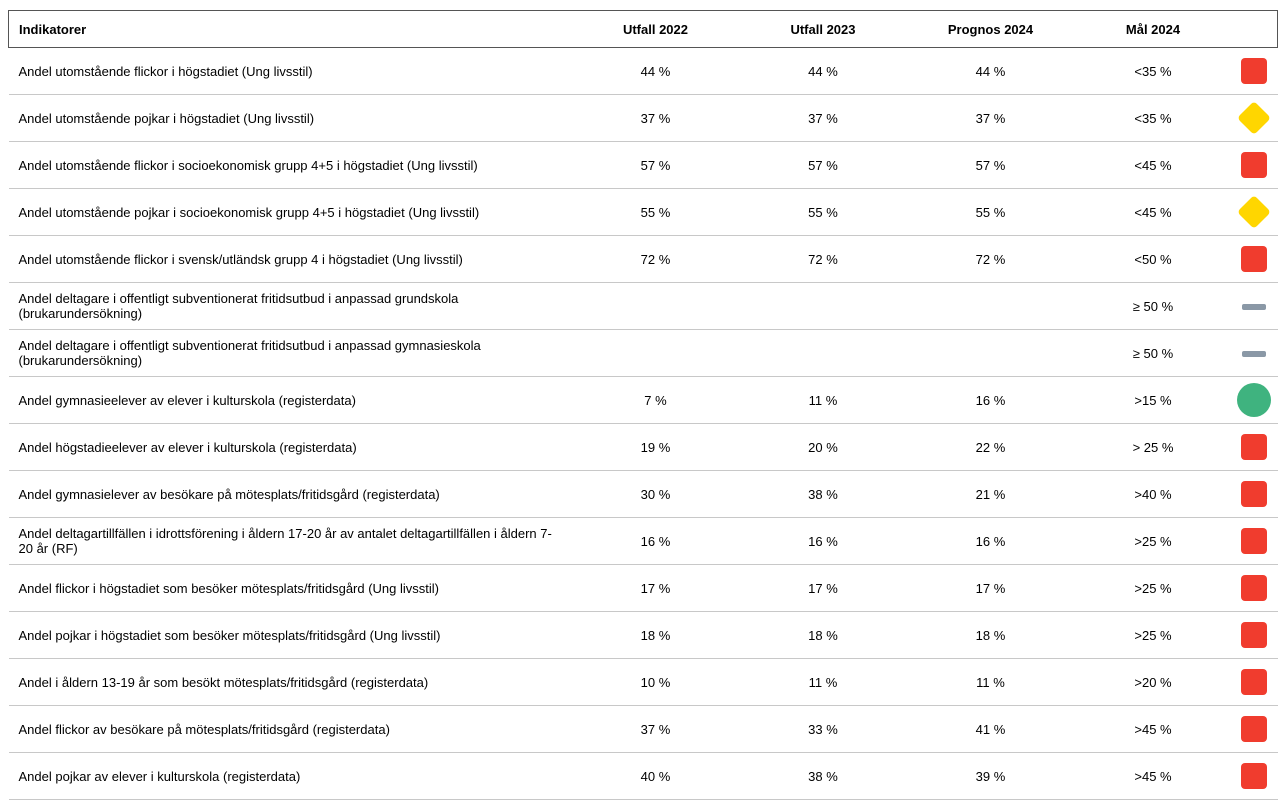 The image size is (1285, 803). I want to click on value-cell: 7 %, so click(655, 400).